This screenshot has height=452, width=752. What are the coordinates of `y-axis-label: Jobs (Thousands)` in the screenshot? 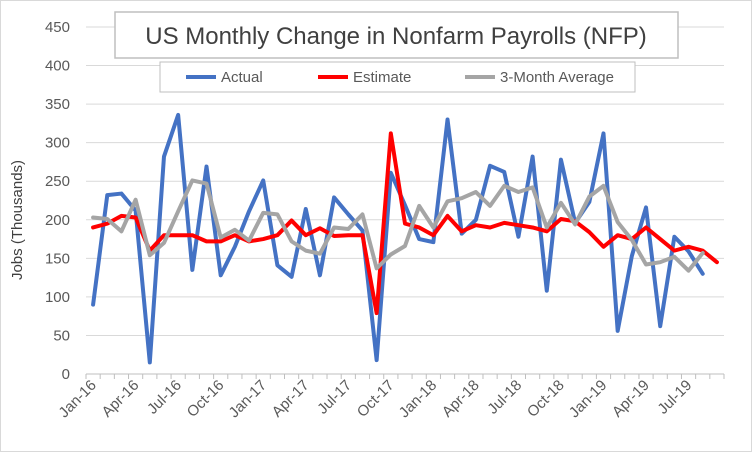 It's located at (17, 220).